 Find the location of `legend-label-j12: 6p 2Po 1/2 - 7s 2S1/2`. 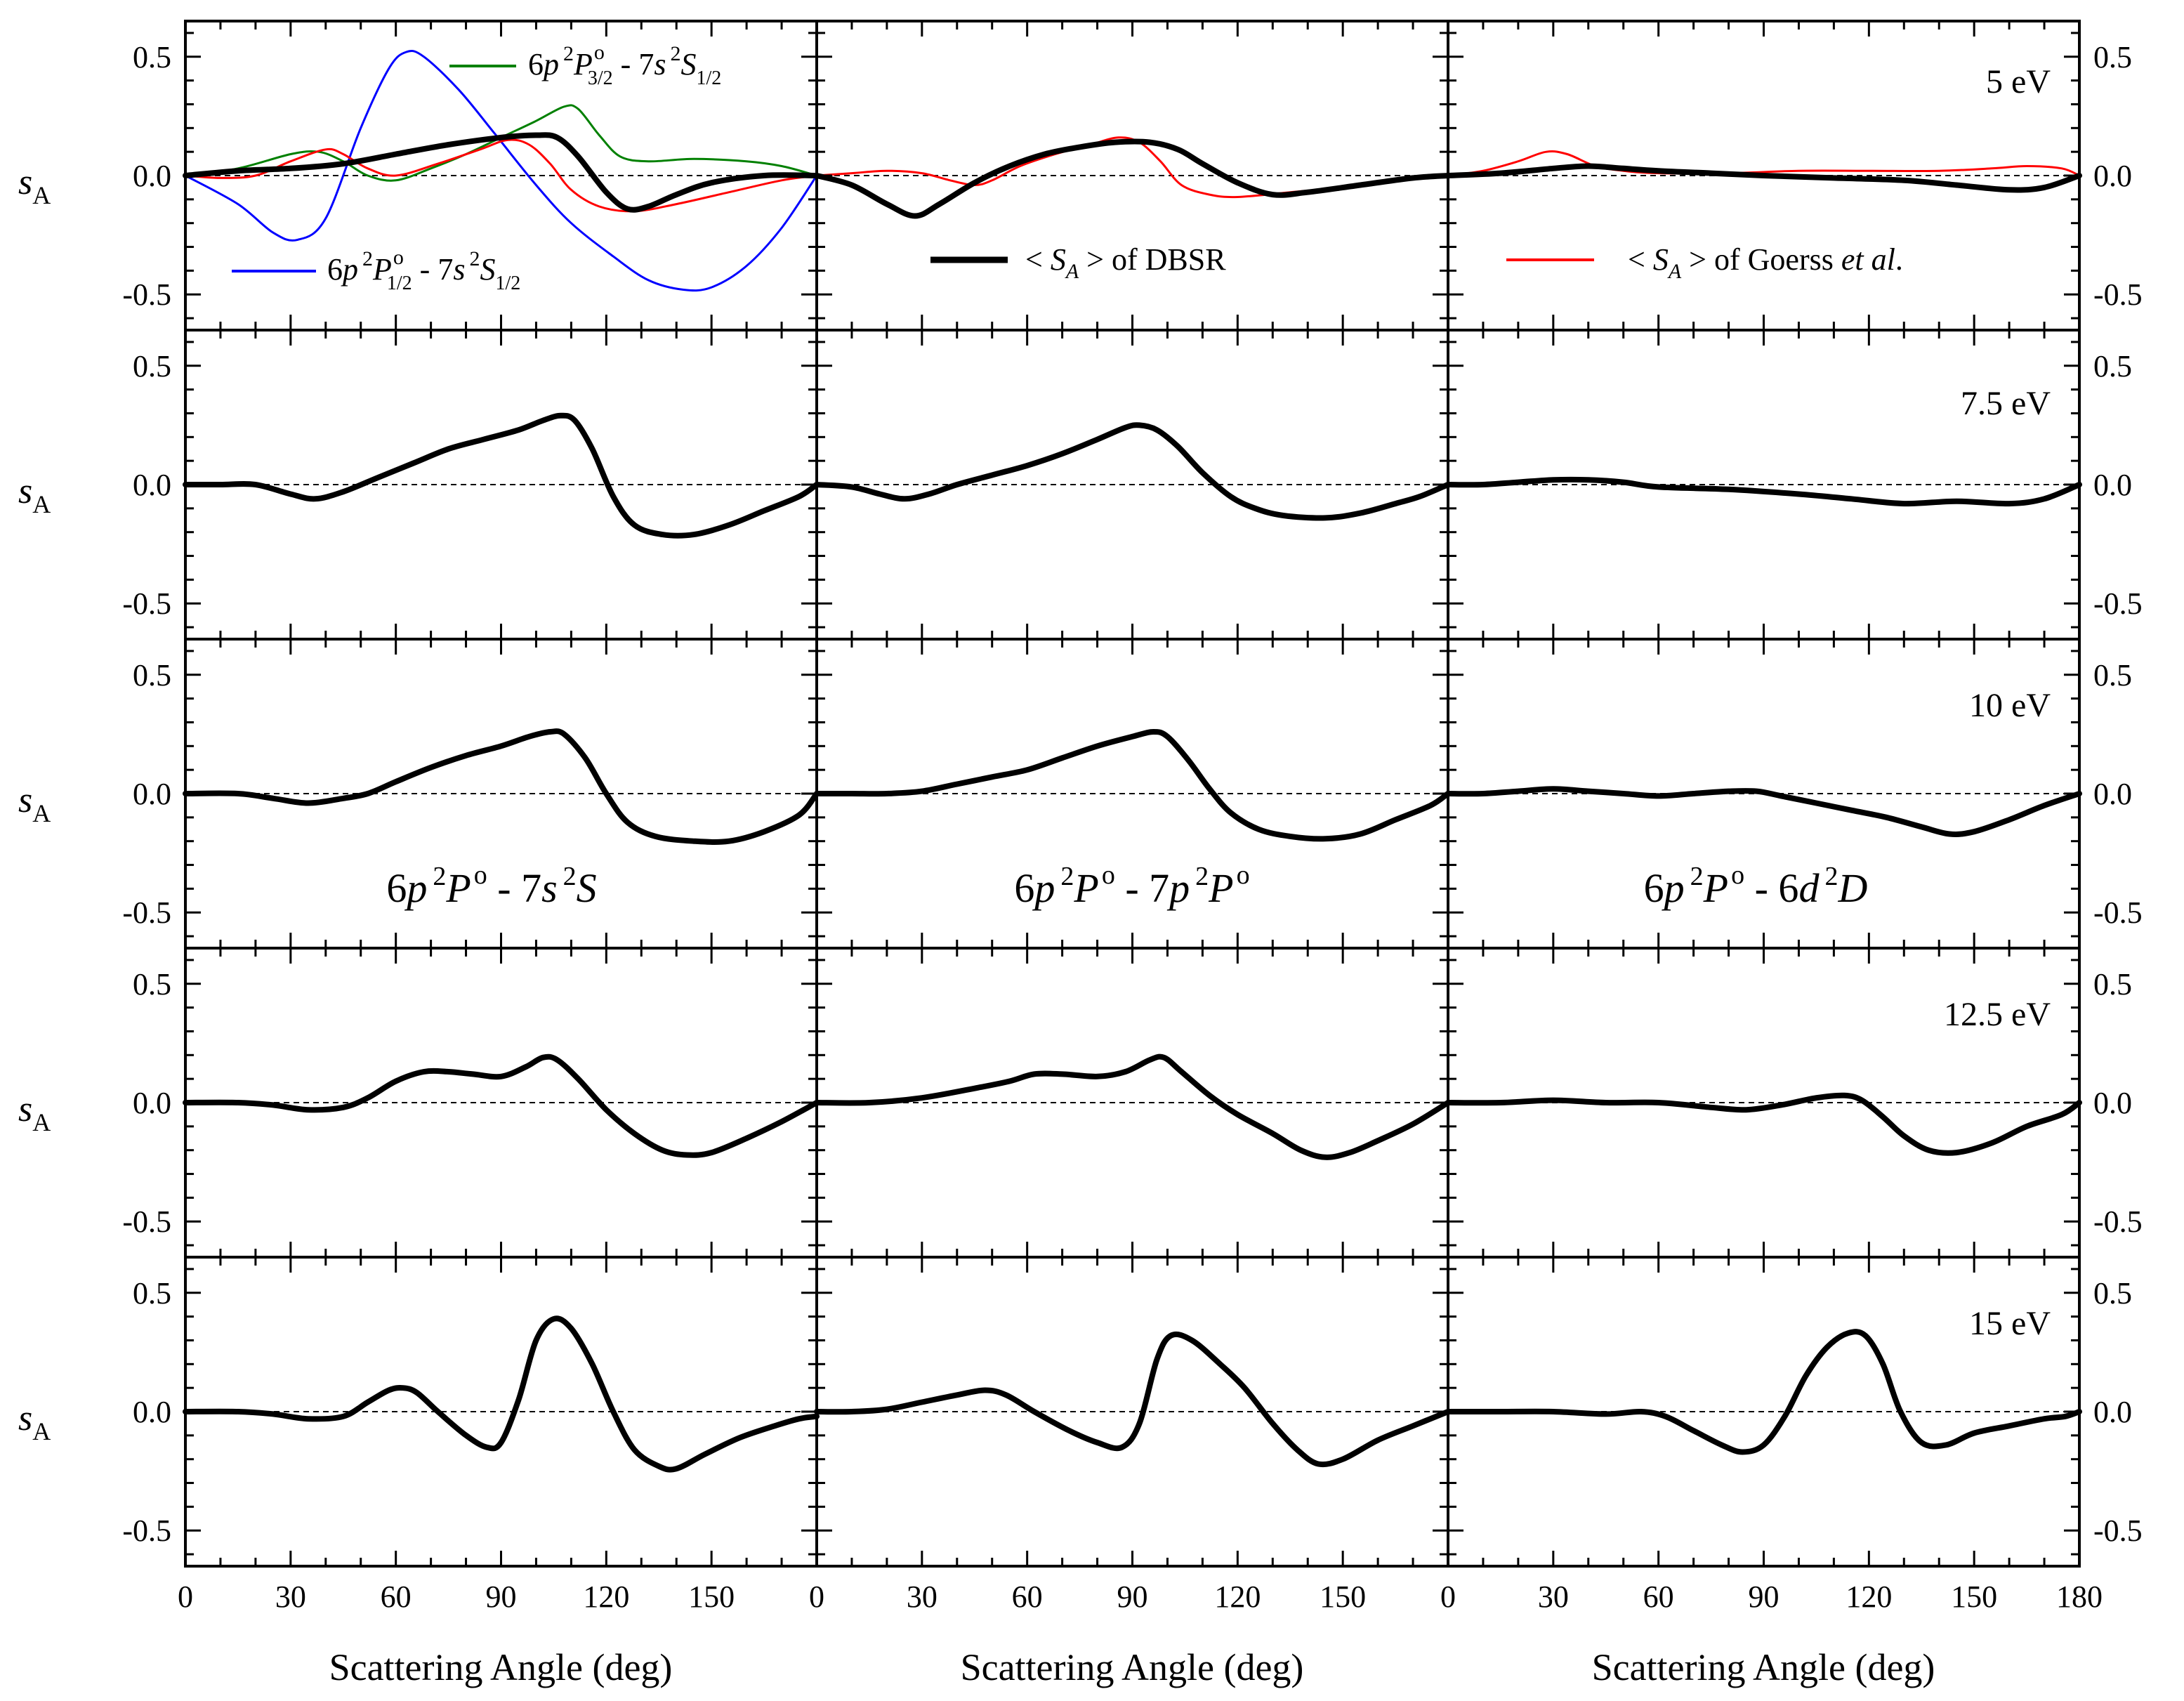

legend-label-j12: 6p 2Po 1/2 - 7s 2S1/2 is located at coordinates (423, 270).